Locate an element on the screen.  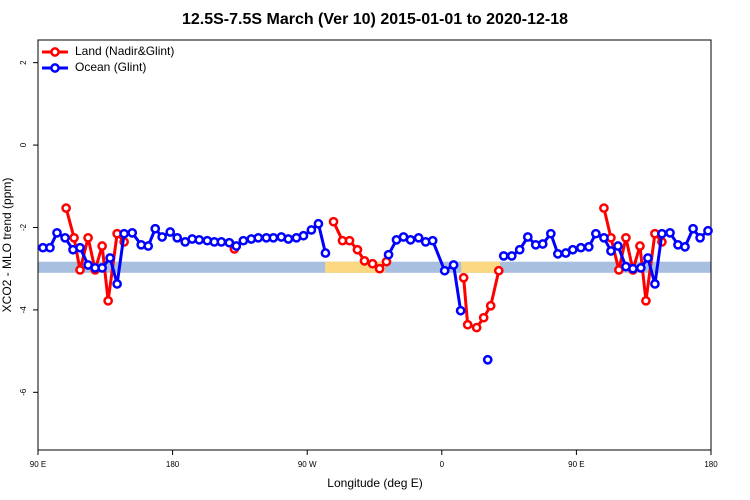
x-tick-label: 0 is located at coordinates (442, 464).